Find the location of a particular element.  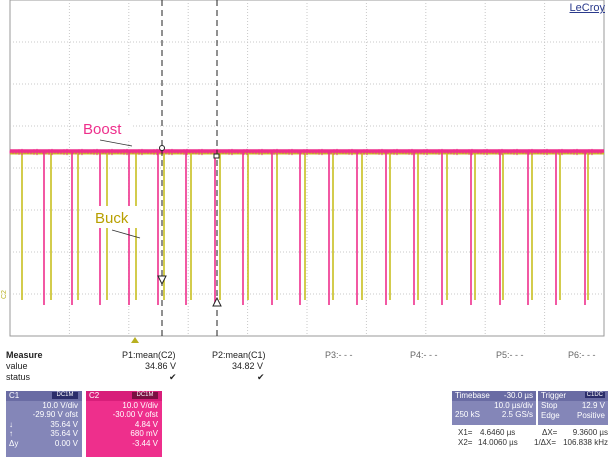

c1-offset: -29.90 V ofst is located at coordinates (55, 415).